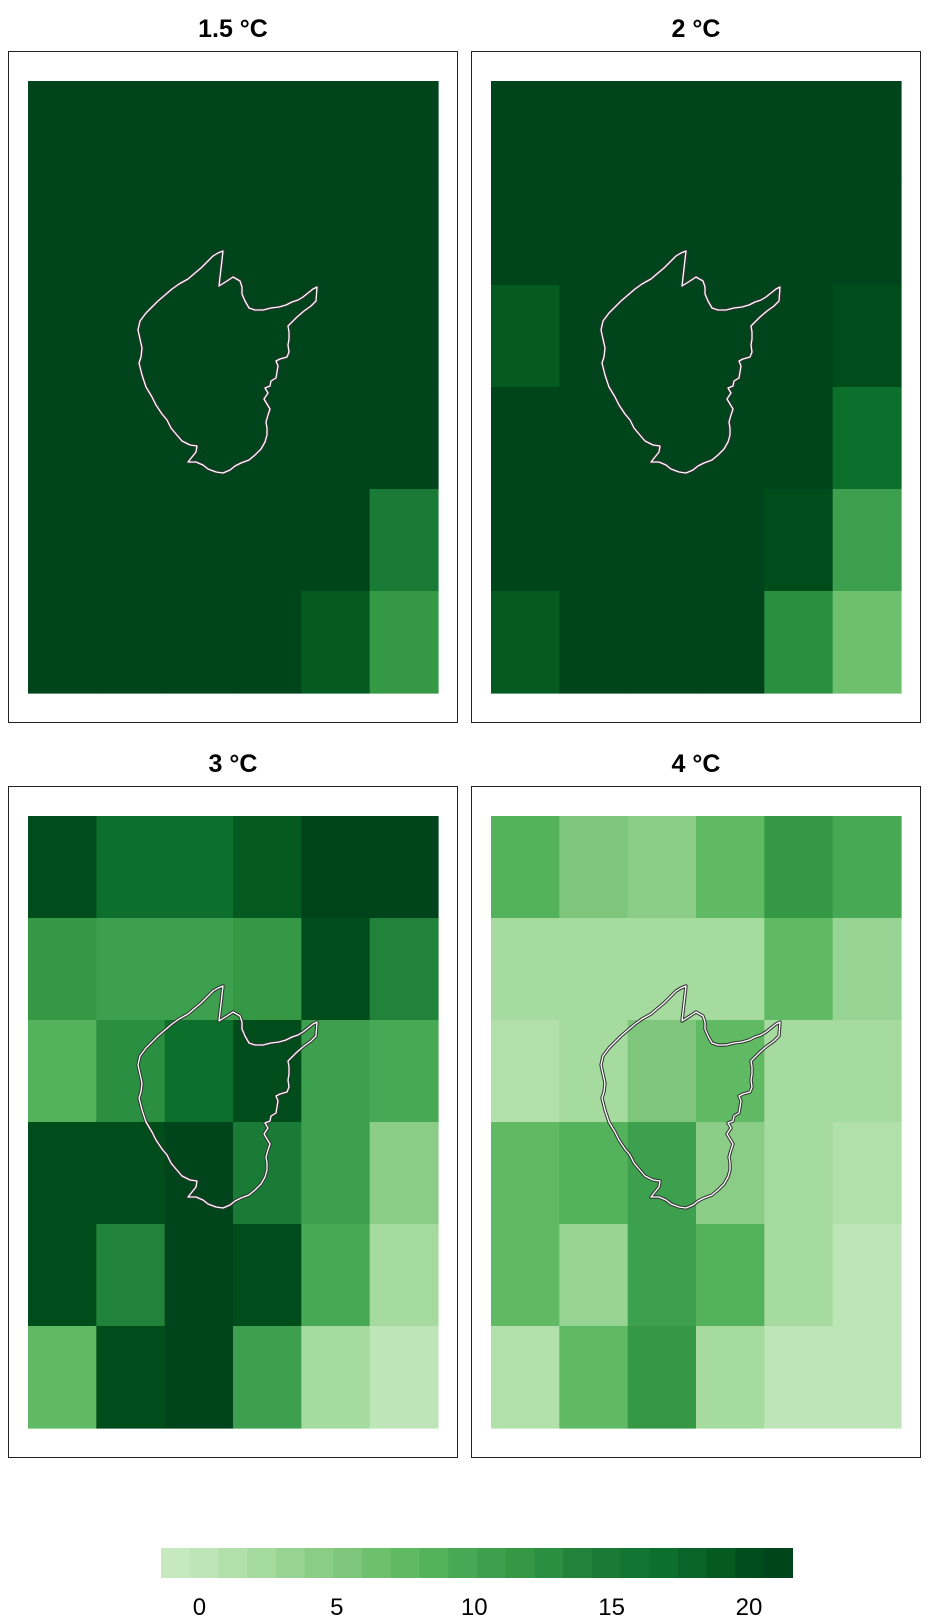 The height and width of the screenshot is (1624, 940). I want to click on panel-title: 1.5 °C, so click(233, 29).